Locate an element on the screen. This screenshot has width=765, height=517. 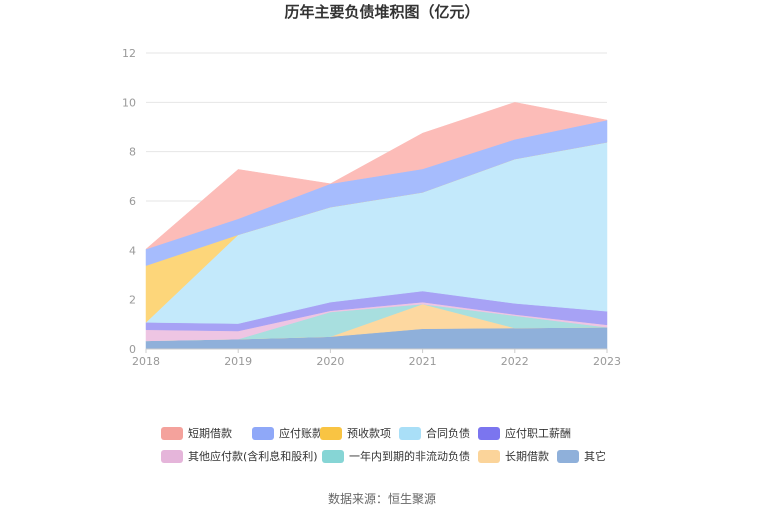
x-axis: 2018 2019 2020 2021 2022 2023 is located at coordinates (376, 358).